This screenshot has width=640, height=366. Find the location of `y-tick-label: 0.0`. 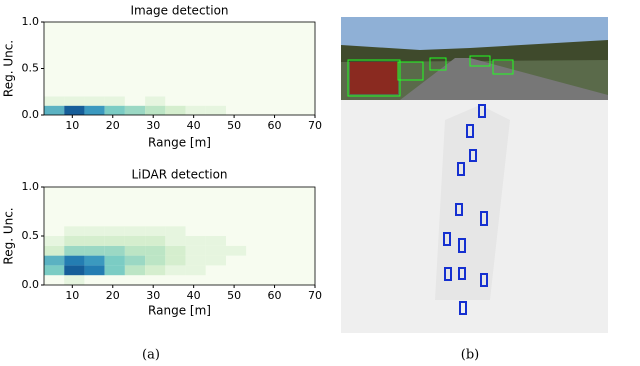

y-tick-label: 0.0 is located at coordinates (31, 114).